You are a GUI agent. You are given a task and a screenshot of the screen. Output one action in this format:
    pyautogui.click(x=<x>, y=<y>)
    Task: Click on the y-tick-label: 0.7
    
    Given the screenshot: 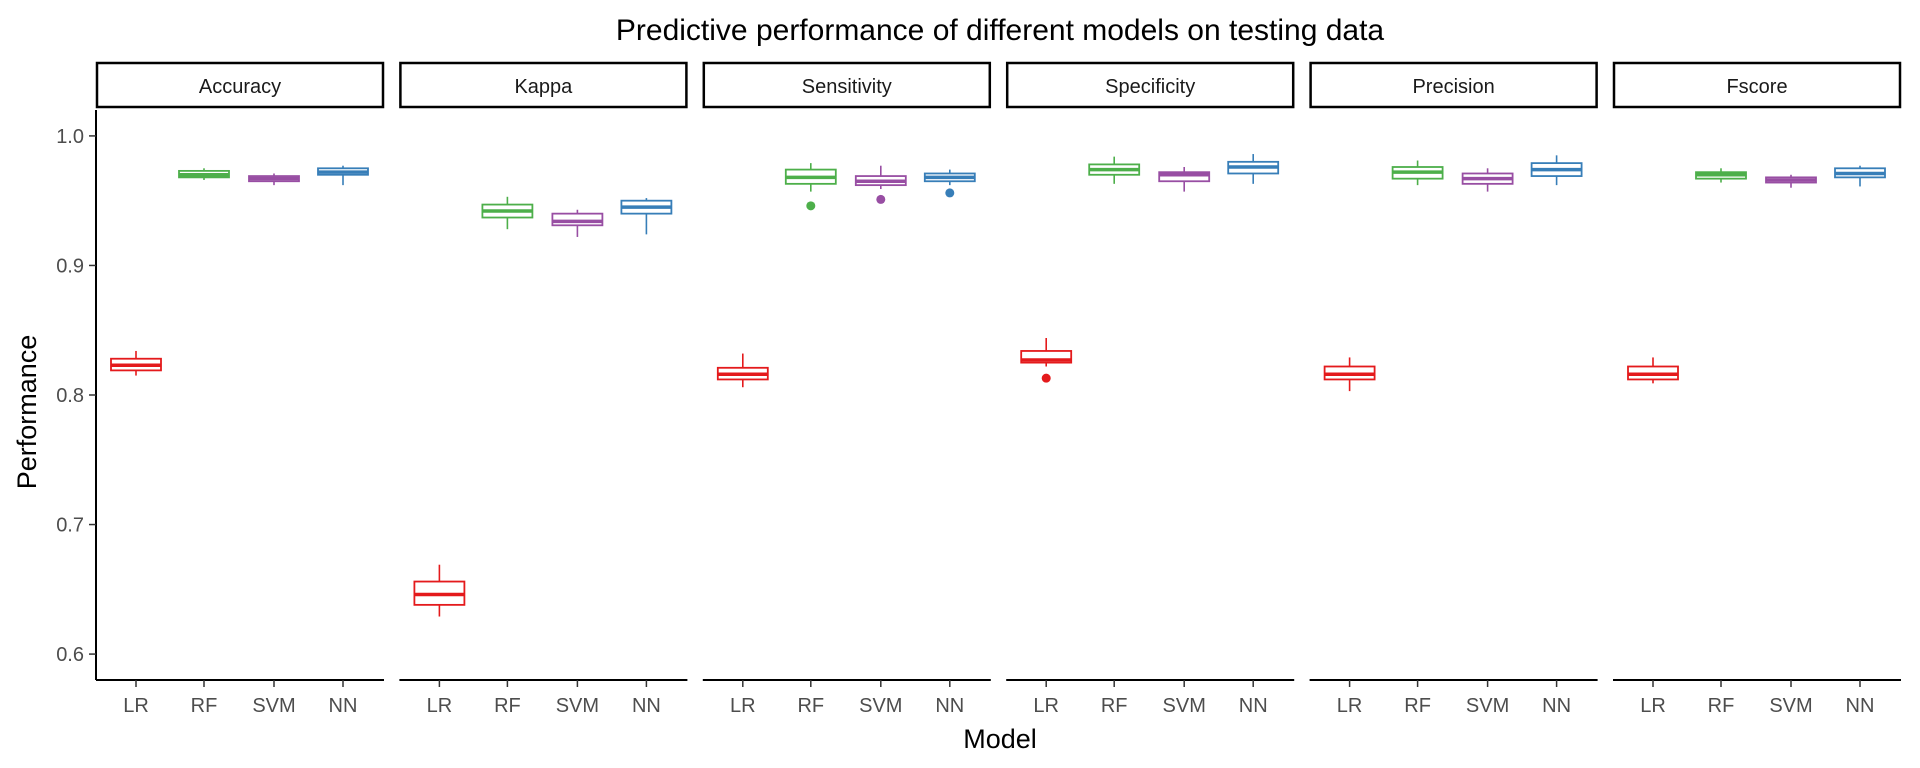 What is the action you would take?
    pyautogui.click(x=70, y=526)
    